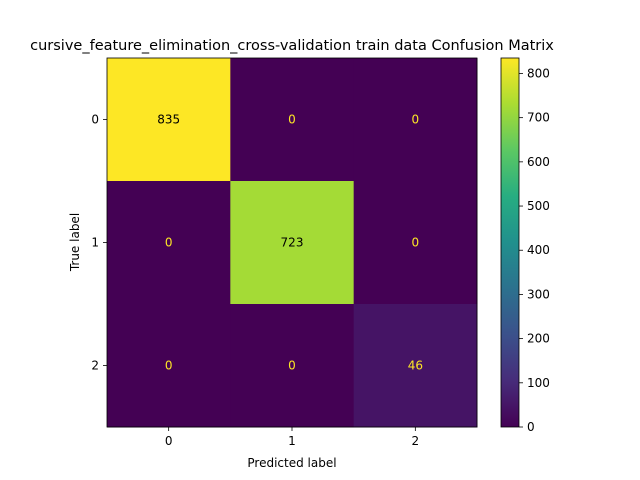 Image resolution: width=640 pixels, height=480 pixels. What do you see at coordinates (538, 339) in the screenshot?
I see `colorbar-tick-label: 200` at bounding box center [538, 339].